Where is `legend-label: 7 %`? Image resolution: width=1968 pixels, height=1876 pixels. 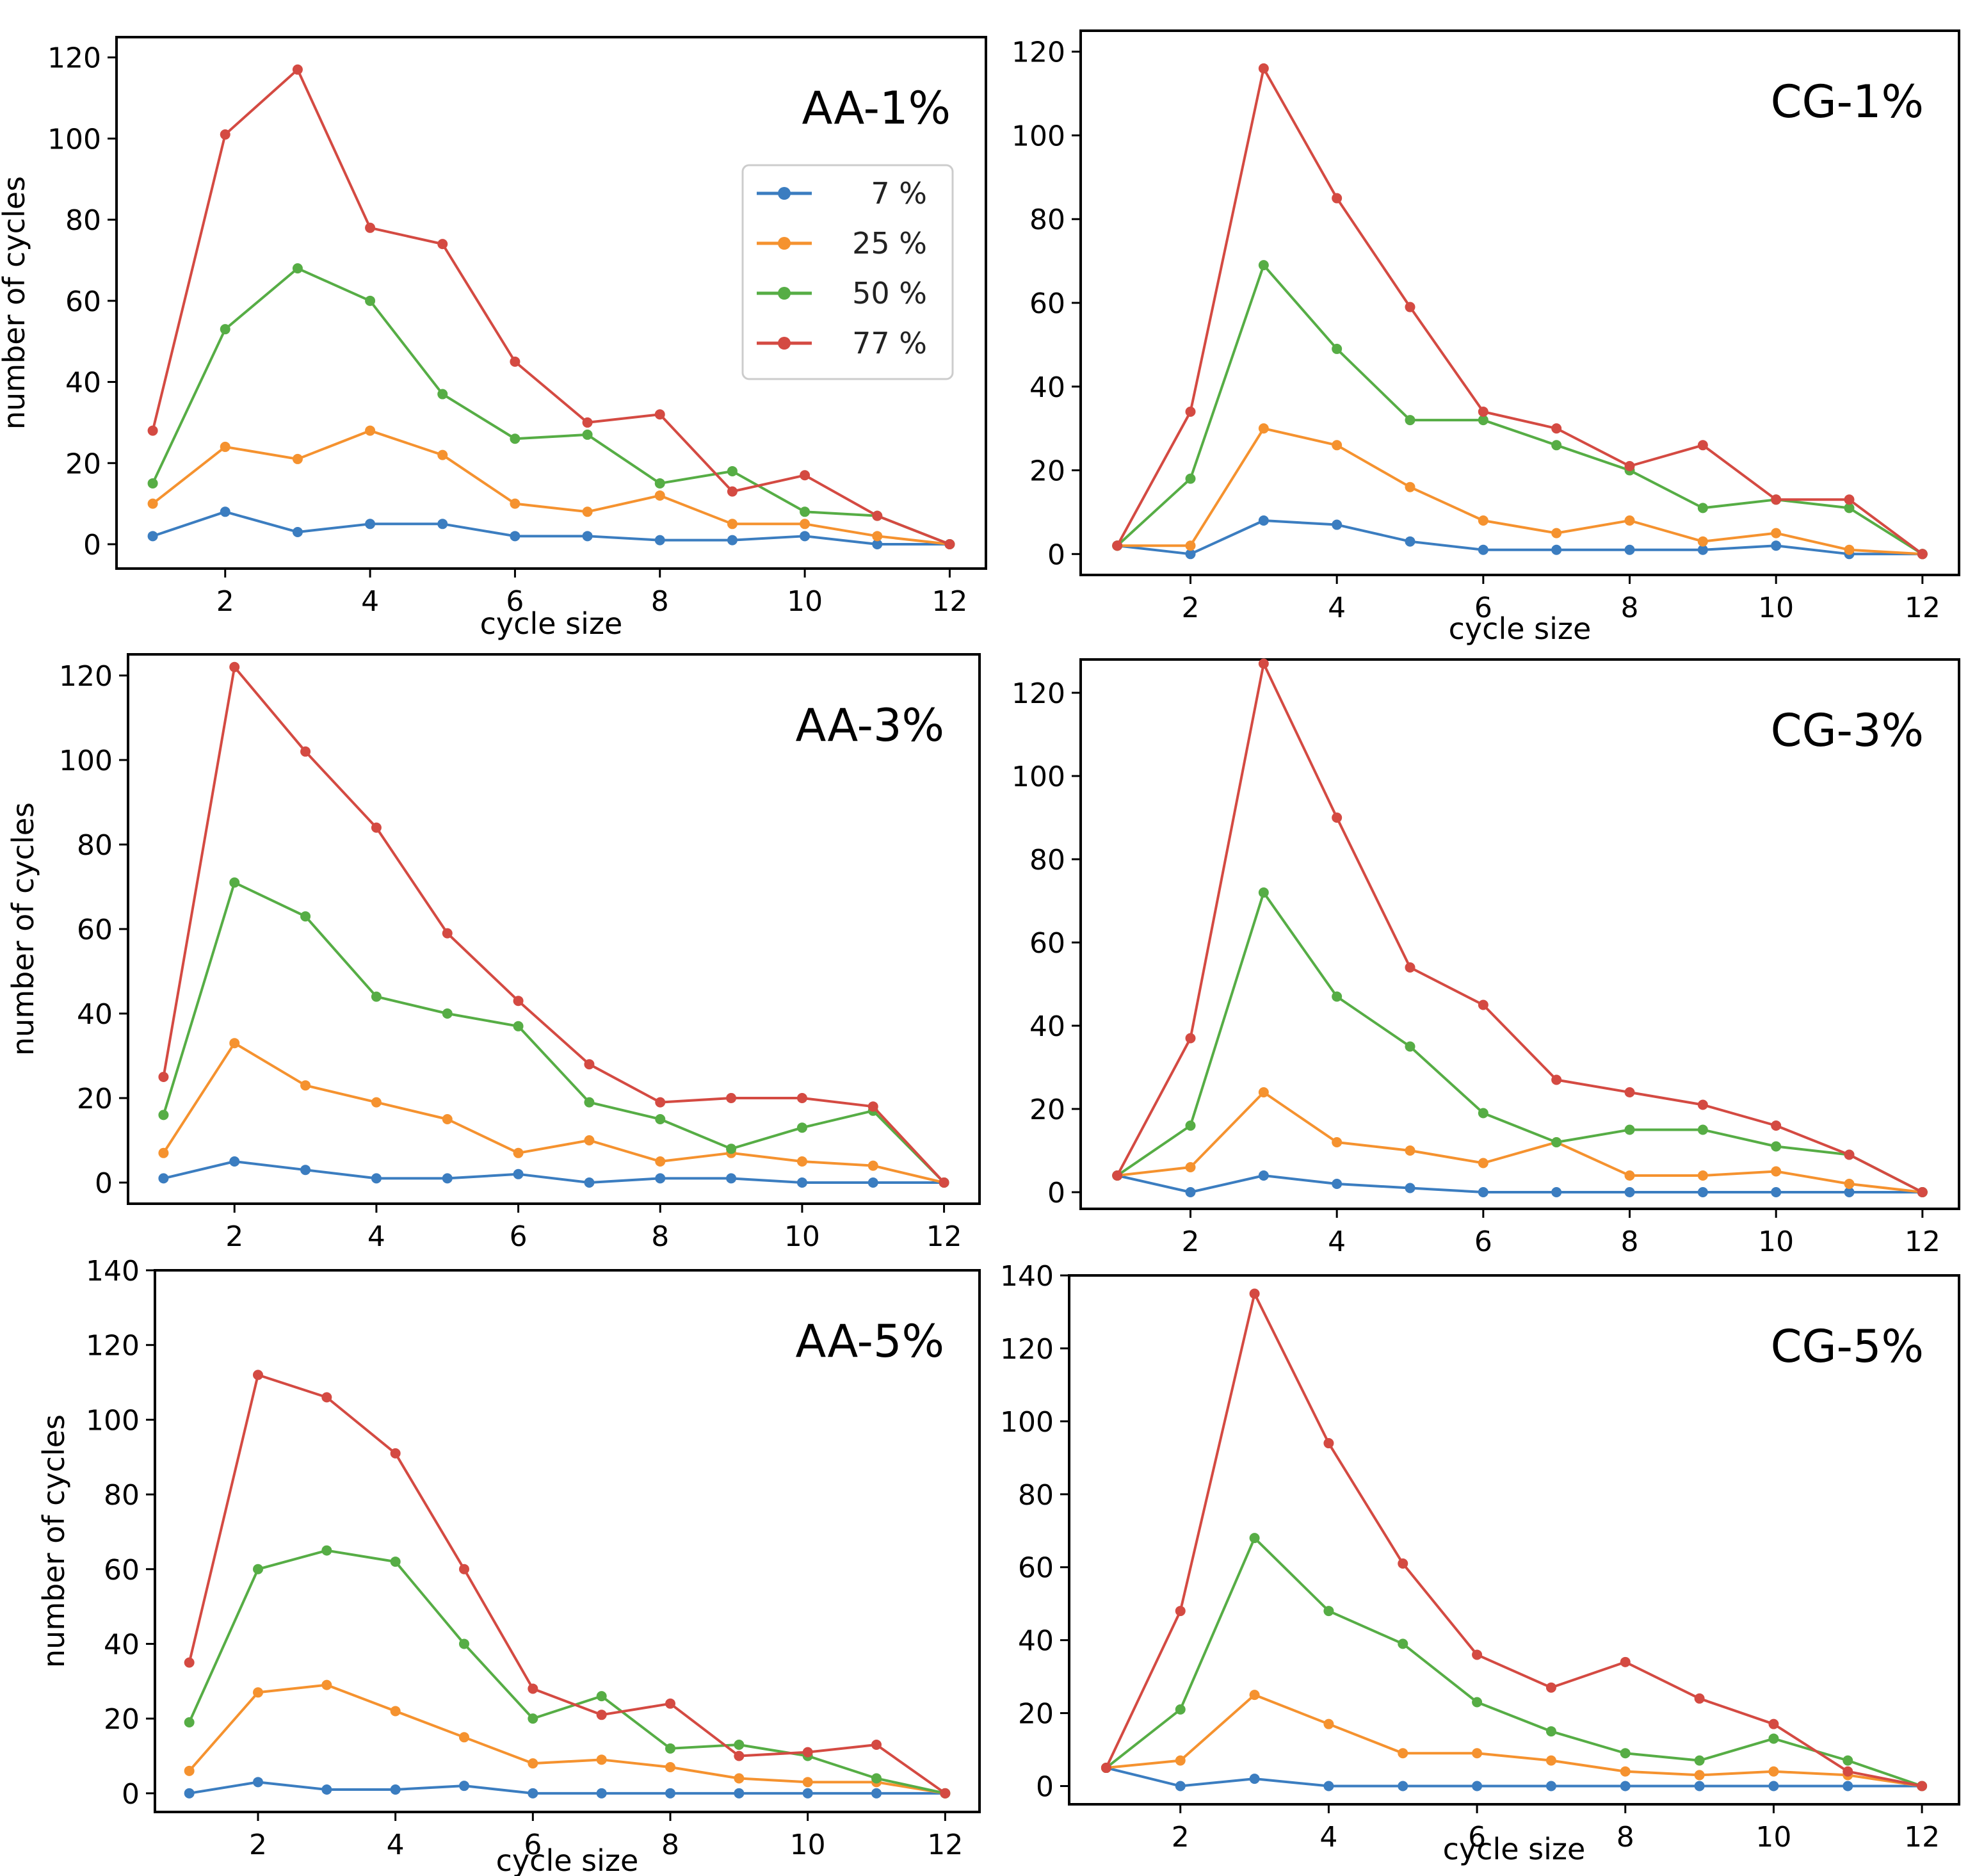 legend-label: 7 % is located at coordinates (899, 193).